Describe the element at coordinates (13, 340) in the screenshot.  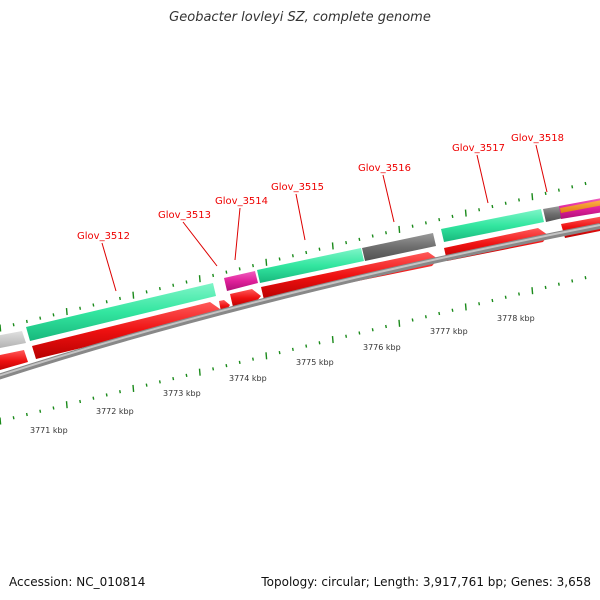
I see `feature-light-grey` at that location.